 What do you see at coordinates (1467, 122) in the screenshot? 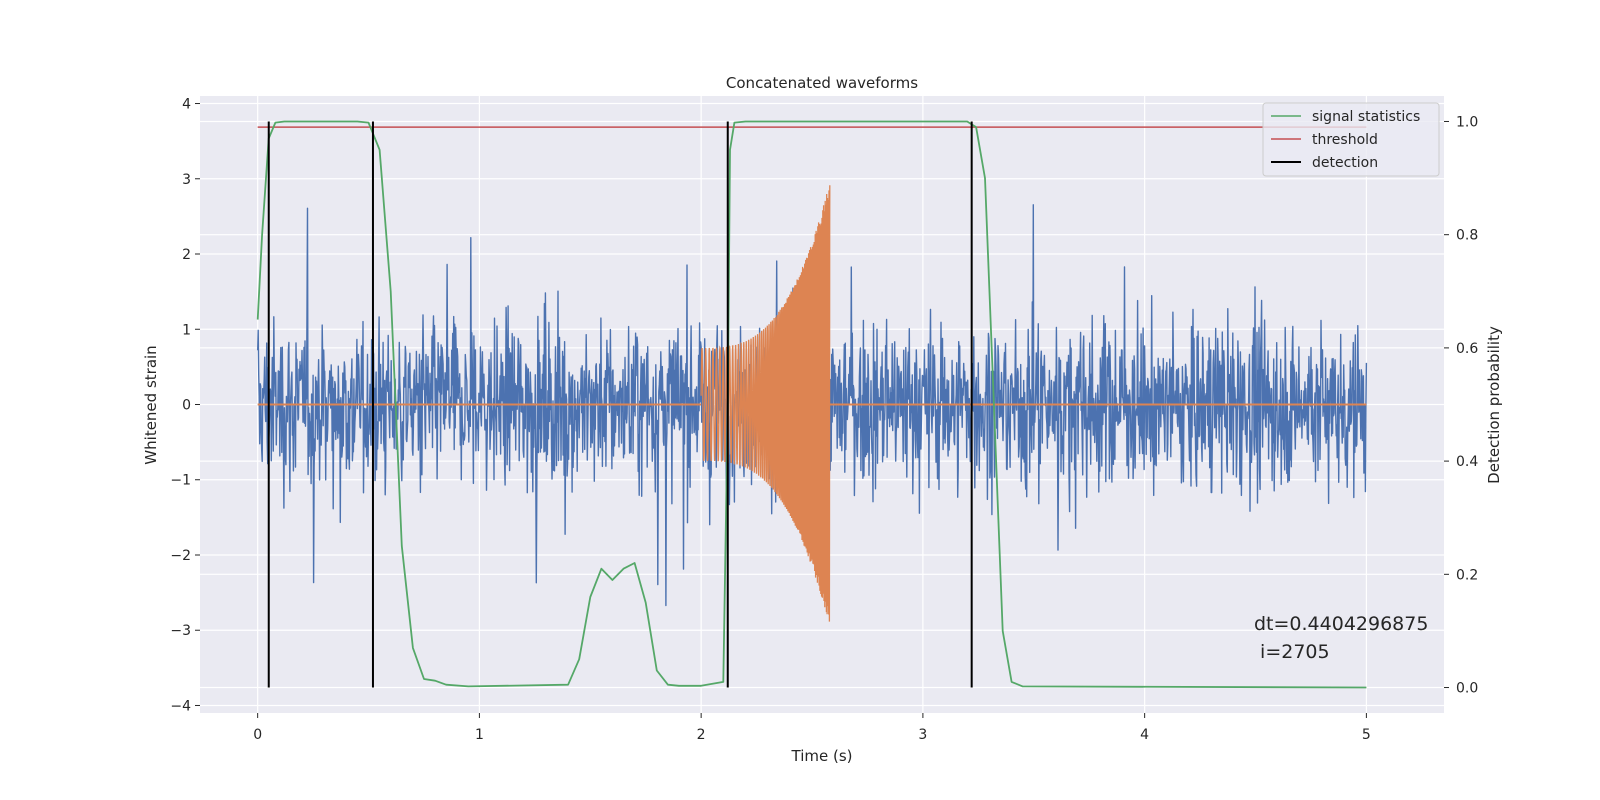
I see `y2-tick-label: 1.0` at bounding box center [1467, 122].